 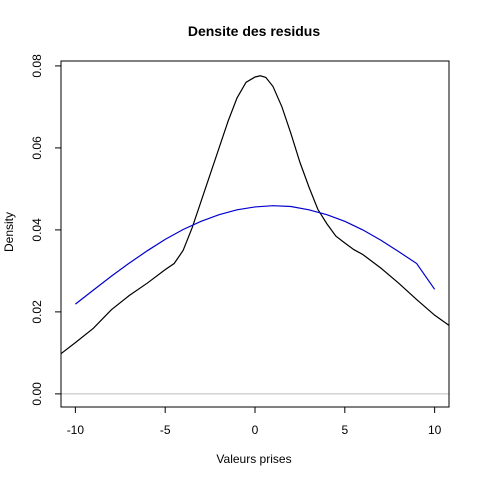 I want to click on x-tick-label: 5, so click(x=344, y=430).